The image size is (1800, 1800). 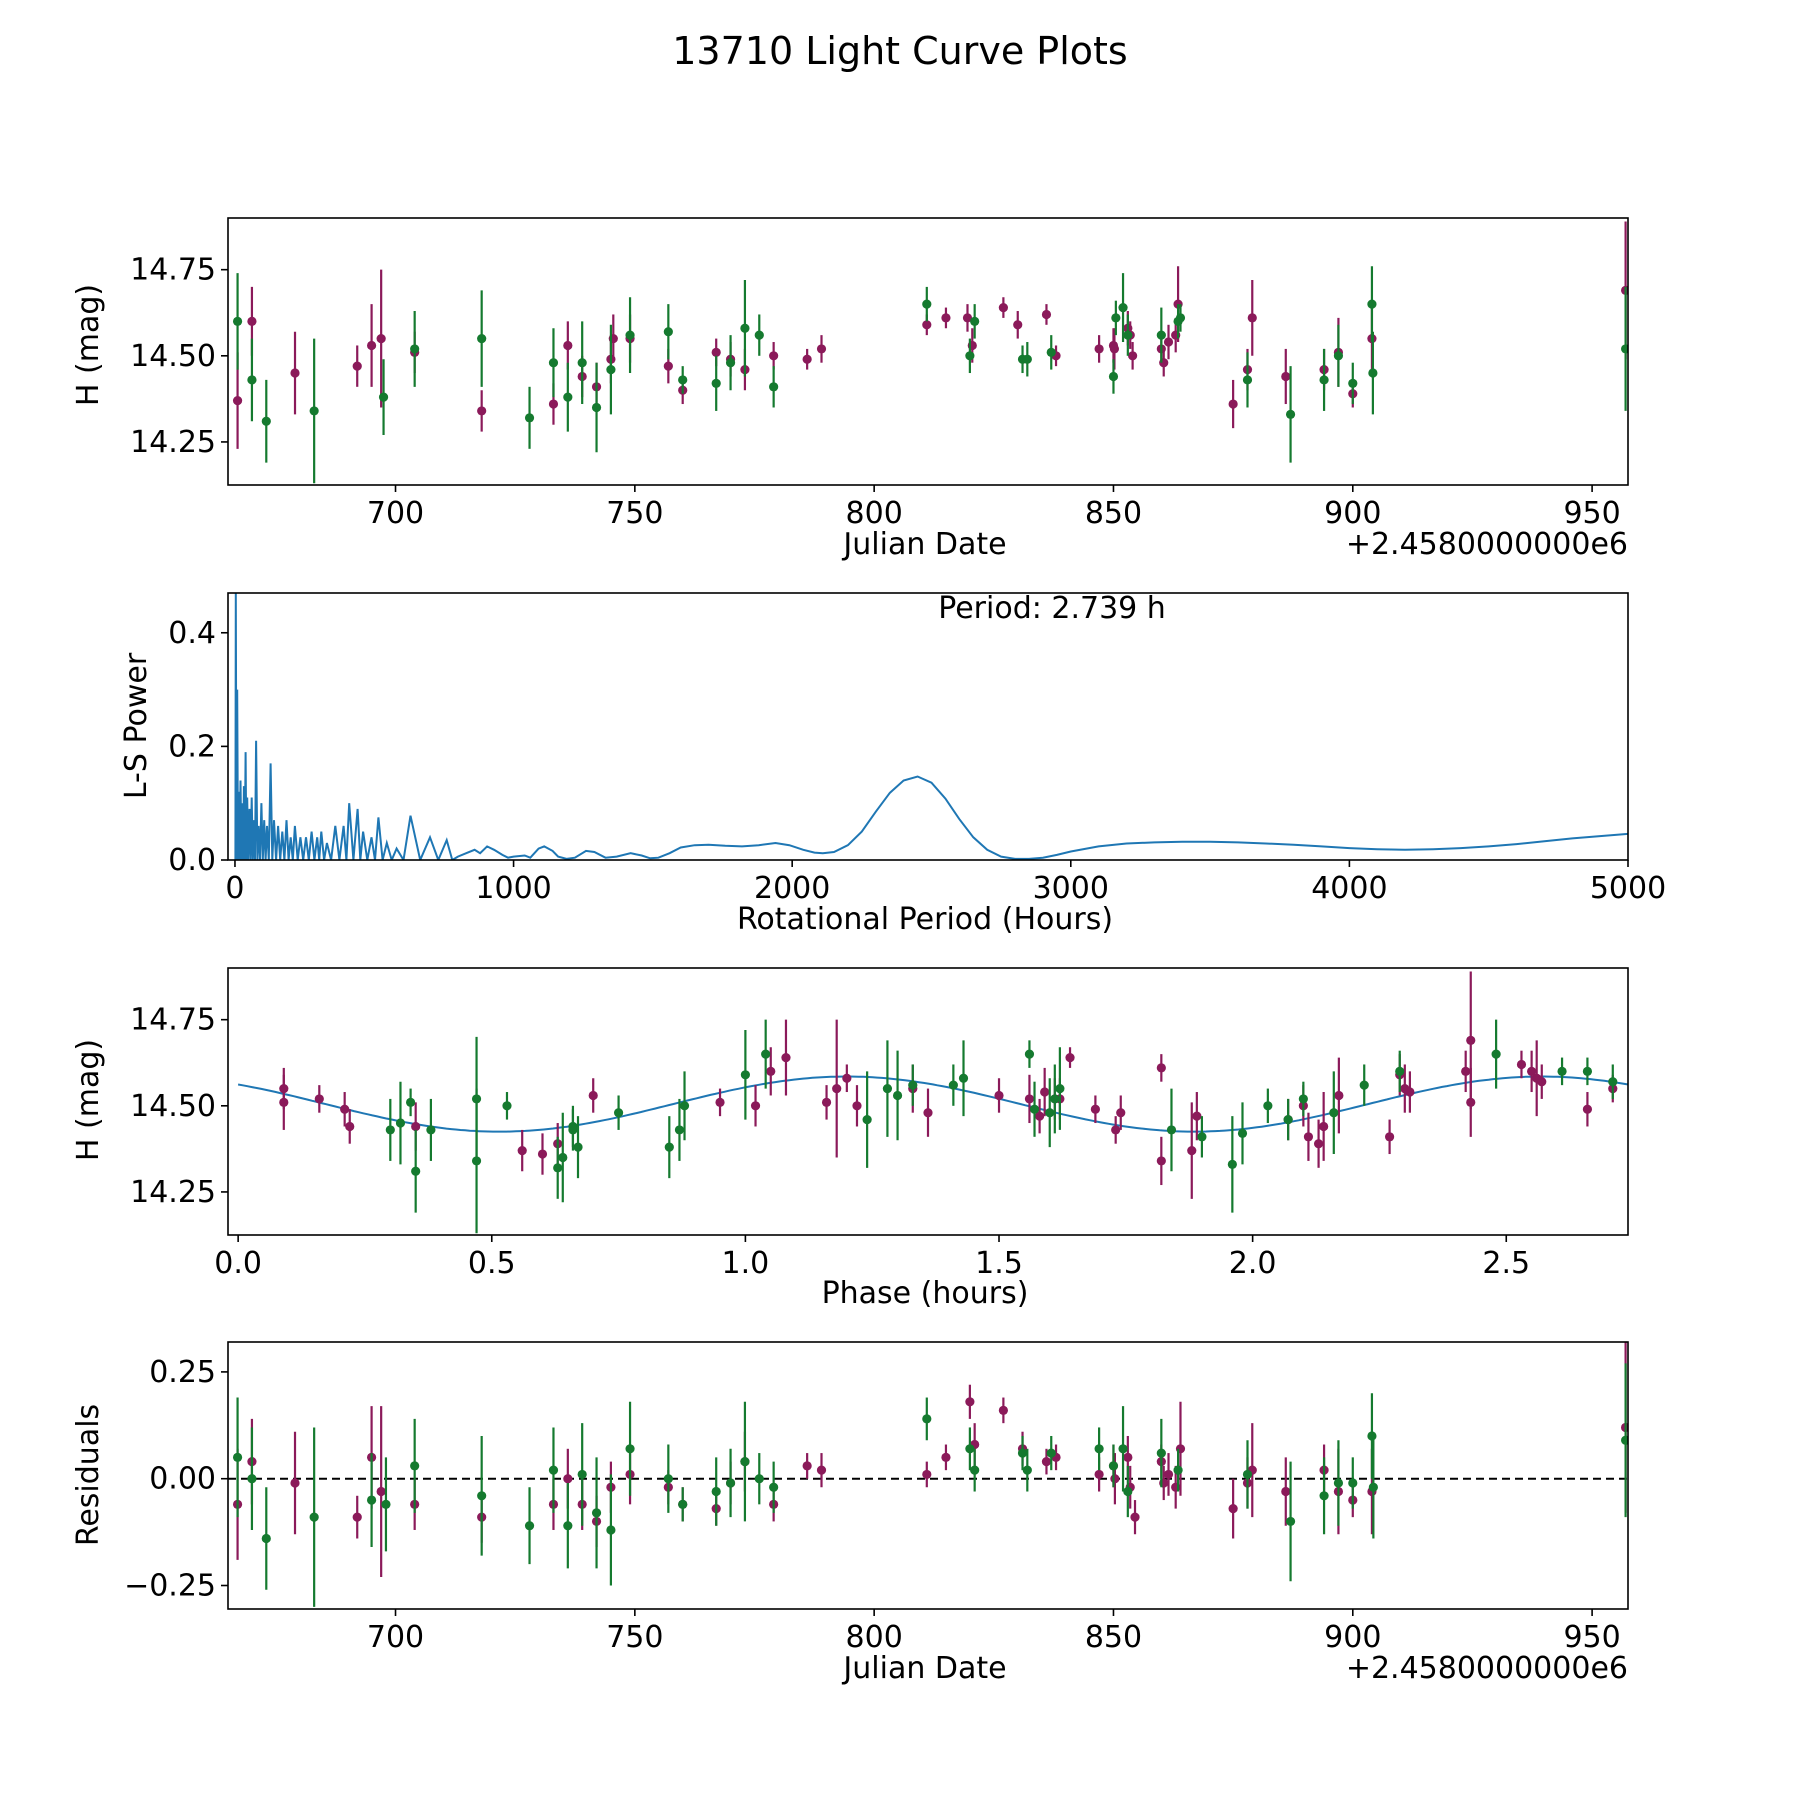 What do you see at coordinates (874, 513) in the screenshot?
I see `lightcurve-xtick-label: 800` at bounding box center [874, 513].